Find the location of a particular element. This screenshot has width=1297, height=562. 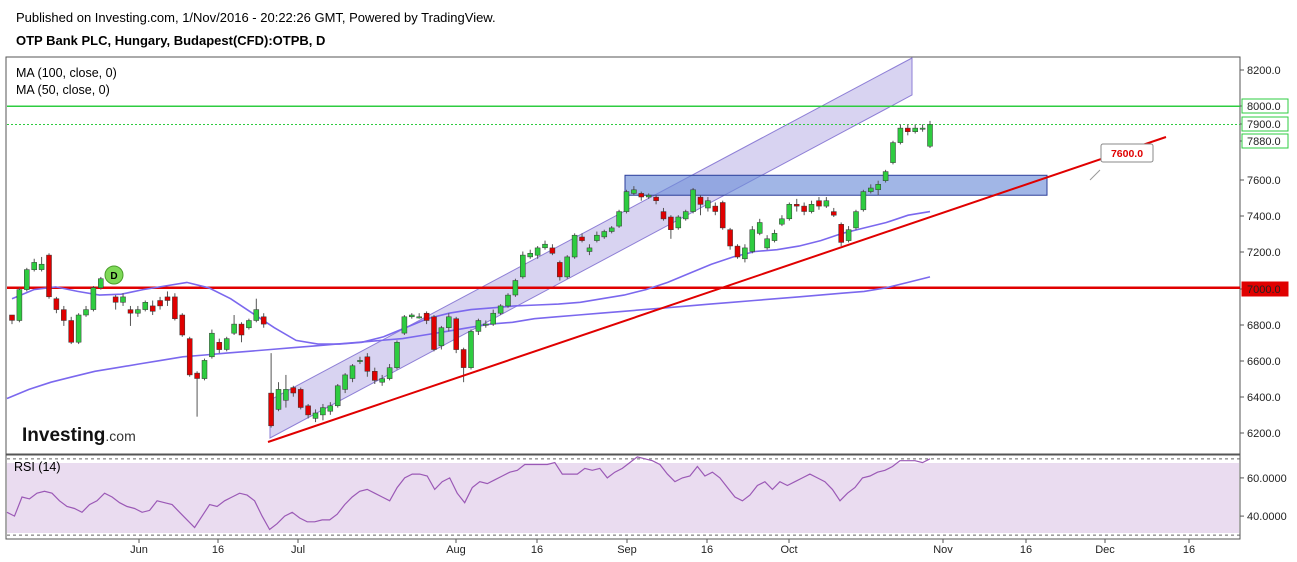

y-tick-label: 8200.0 is located at coordinates (1264, 71).